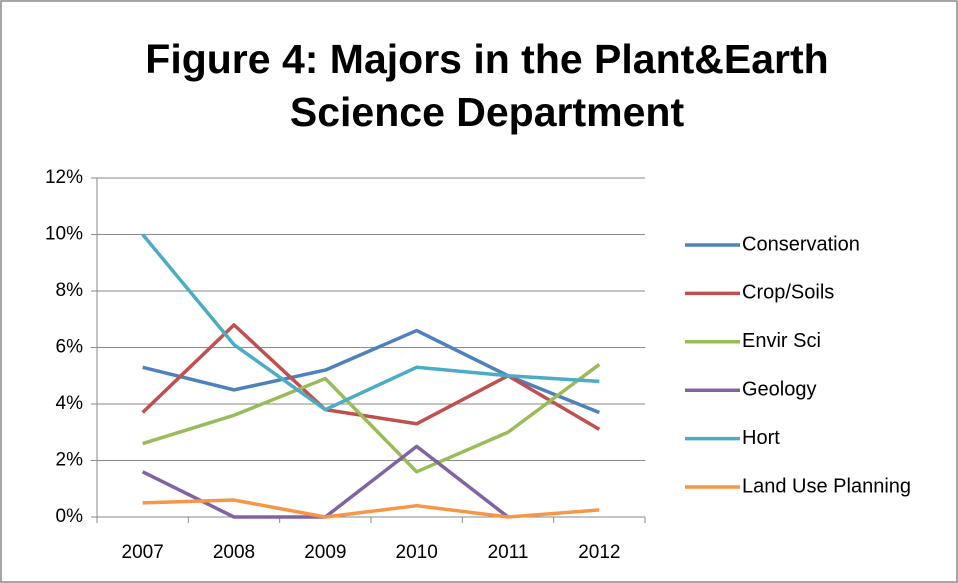  Describe the element at coordinates (417, 552) in the screenshot. I see `x-tick-label: 2010` at that location.